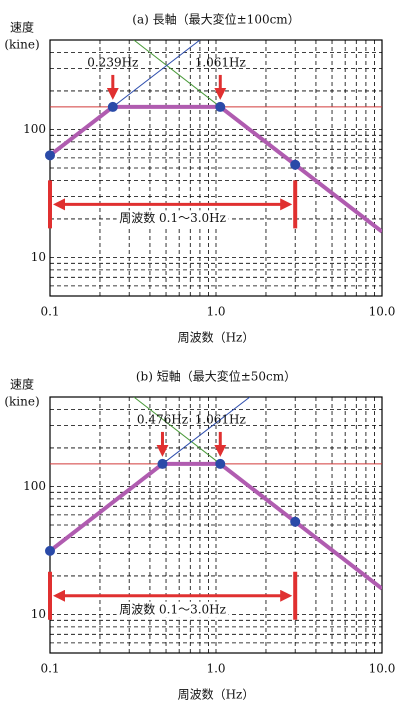 Image resolution: width=404 pixels, height=718 pixels. What do you see at coordinates (216, 376) in the screenshot?
I see `chart-title: (b) 短軸（最大変位±50cm）` at bounding box center [216, 376].